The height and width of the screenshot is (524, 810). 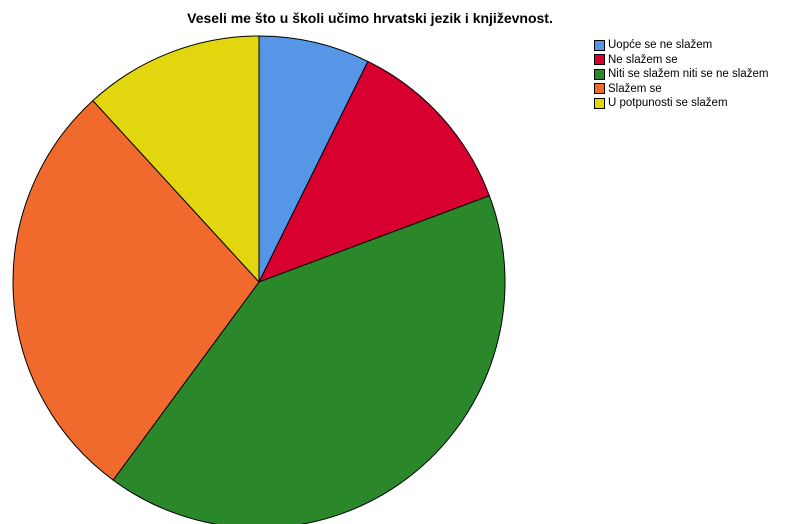 I want to click on legend-item: Uopće se ne slažem, so click(x=681, y=45).